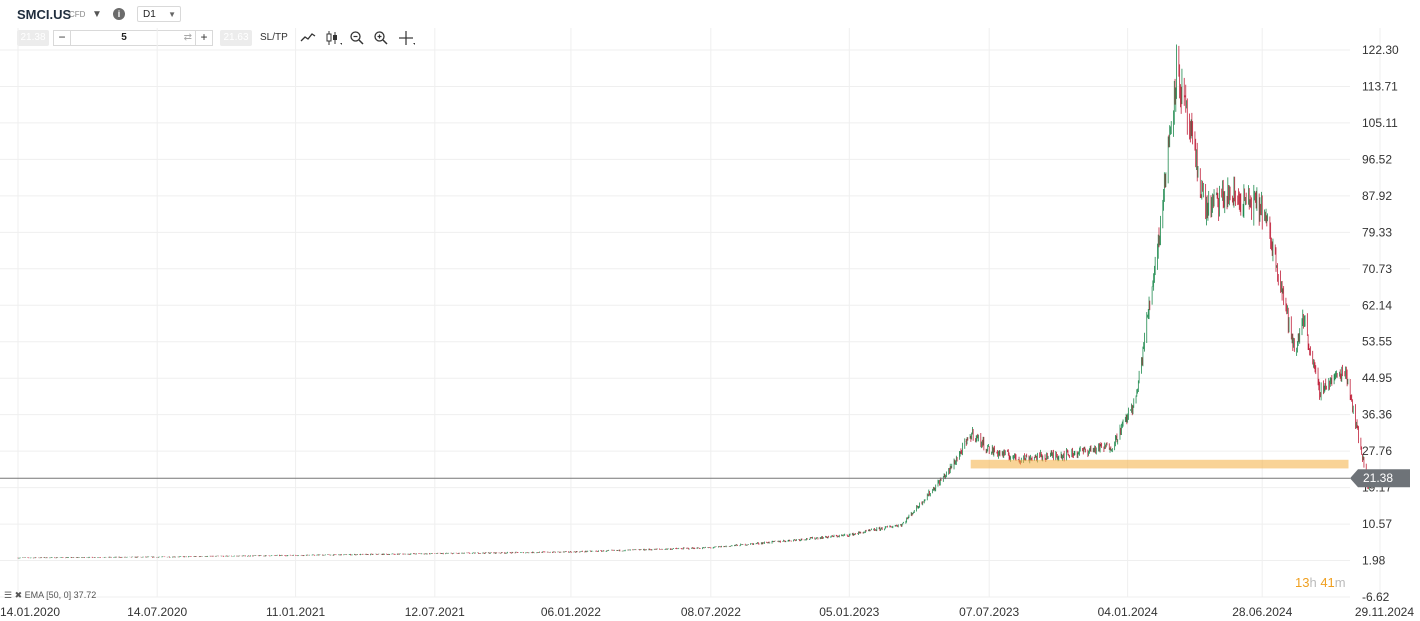 This screenshot has height=621, width=1420. What do you see at coordinates (77, 14) in the screenshot?
I see `instrument-type: CFD` at bounding box center [77, 14].